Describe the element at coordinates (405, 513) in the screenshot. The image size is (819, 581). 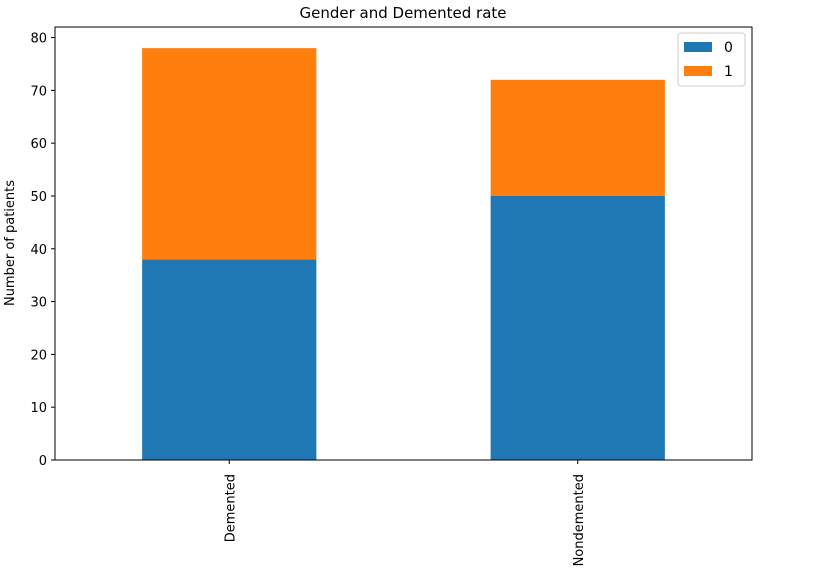
I see `x-ticks: Demented Nondemented` at that location.